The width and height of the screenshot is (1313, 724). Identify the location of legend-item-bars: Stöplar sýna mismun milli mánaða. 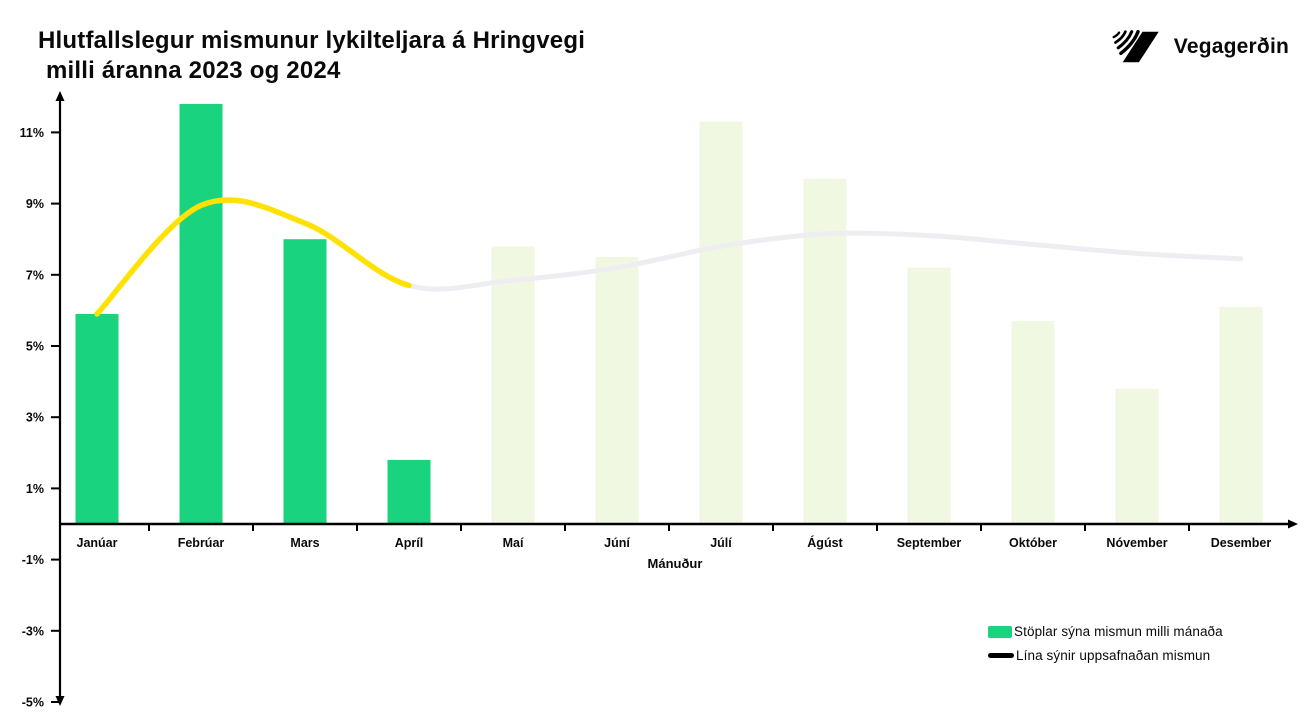
(1105, 631).